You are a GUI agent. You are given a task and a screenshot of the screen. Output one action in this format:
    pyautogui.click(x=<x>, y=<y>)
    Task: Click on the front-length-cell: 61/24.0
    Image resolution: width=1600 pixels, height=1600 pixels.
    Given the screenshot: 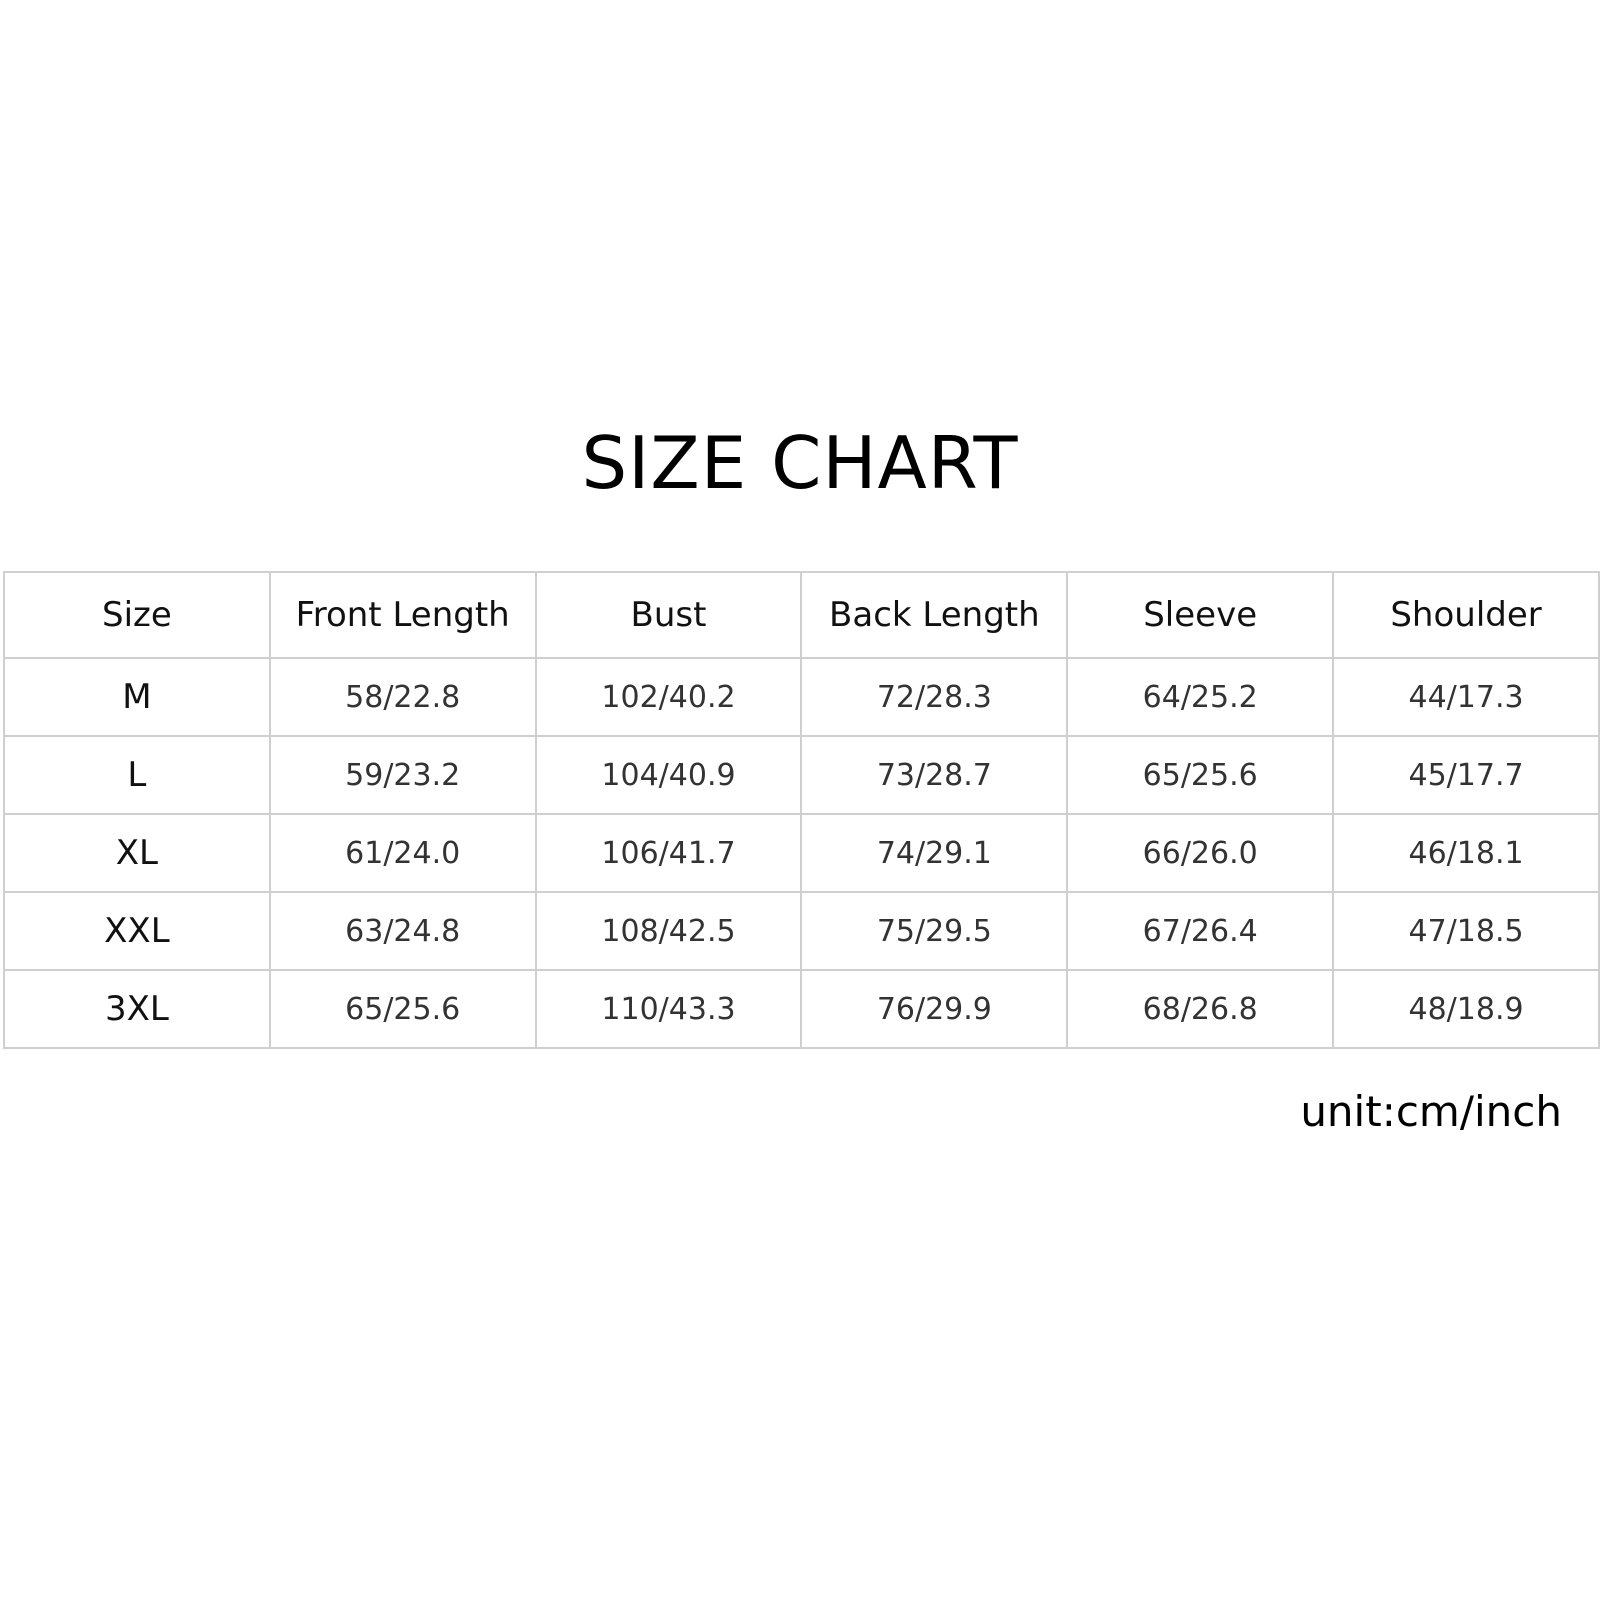 What is the action you would take?
    pyautogui.click(x=402, y=853)
    